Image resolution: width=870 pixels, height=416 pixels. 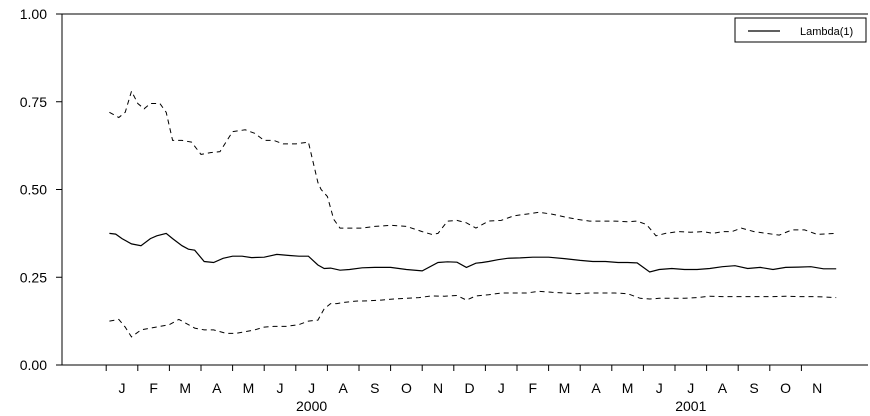 I want to click on x-axis-ticks: J F M A M J J A S O N D J F M A M J J A S O N 2000 2001, so click(x=463, y=389).